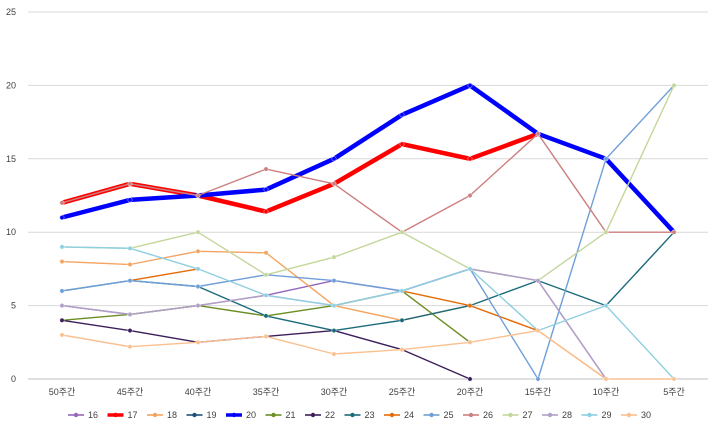 The image size is (720, 433). What do you see at coordinates (11, 232) in the screenshot?
I see `y-tick-label: 10` at bounding box center [11, 232].